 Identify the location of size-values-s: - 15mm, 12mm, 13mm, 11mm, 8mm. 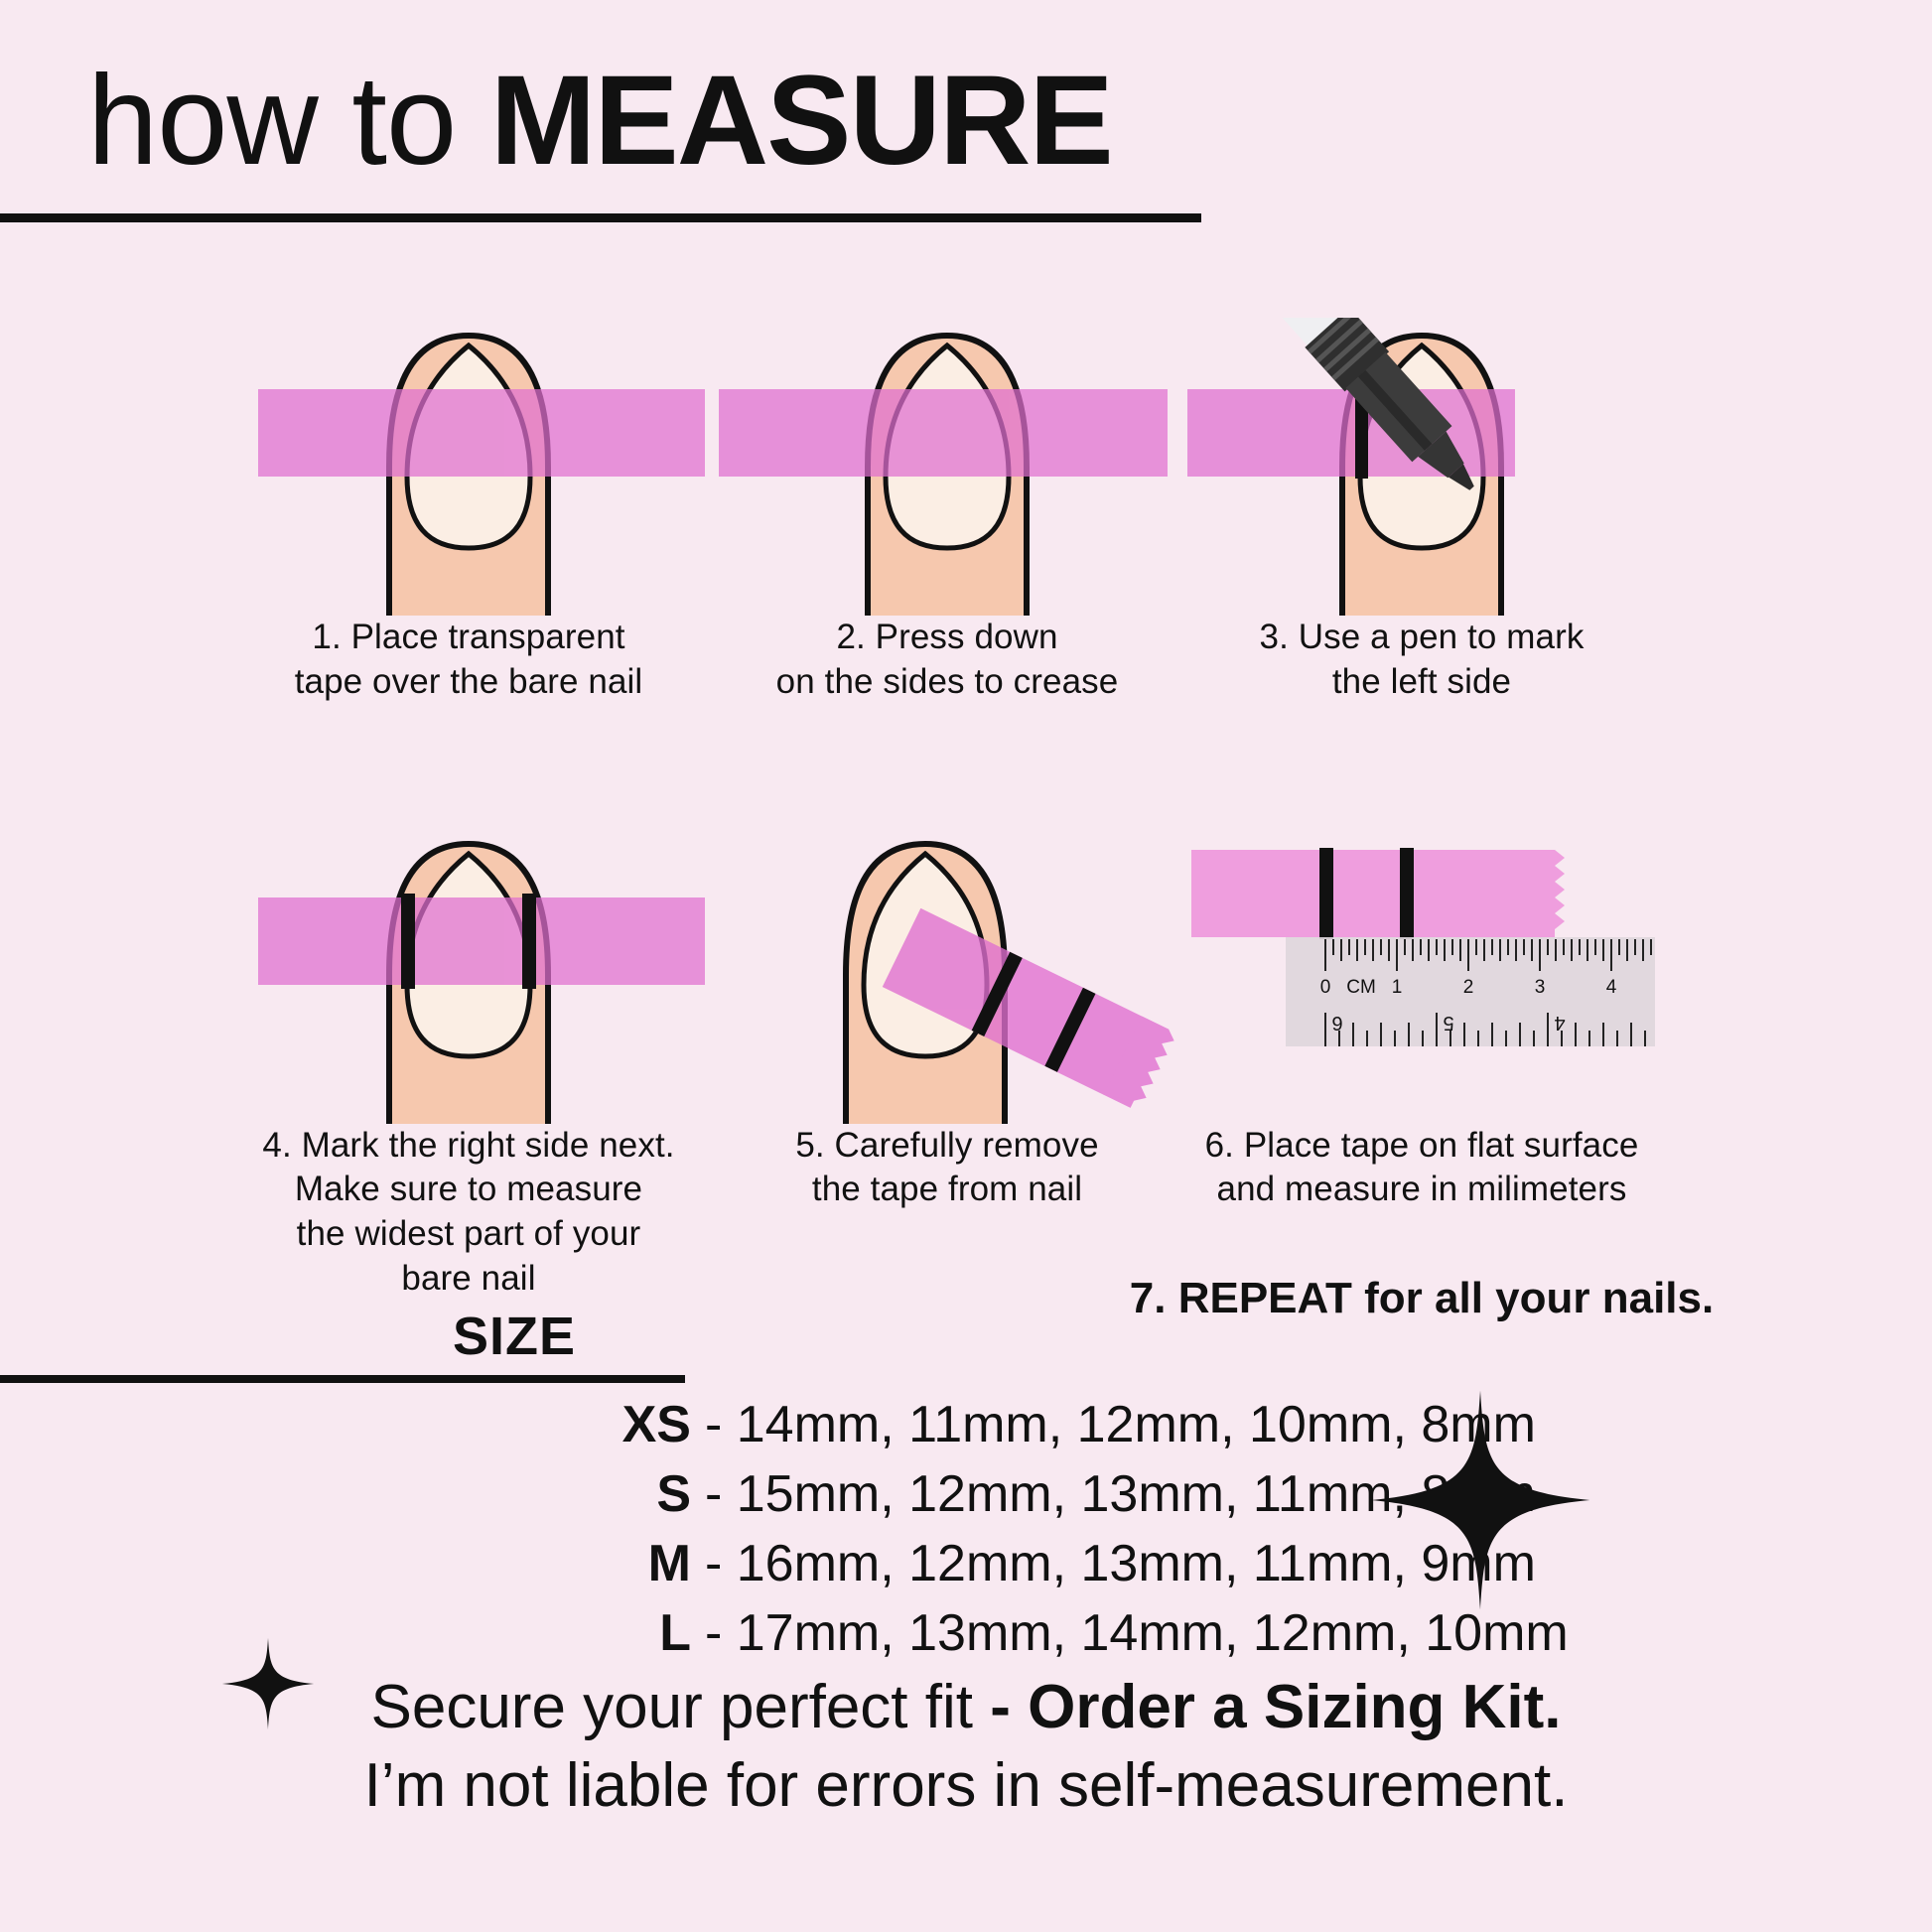
(1120, 1494).